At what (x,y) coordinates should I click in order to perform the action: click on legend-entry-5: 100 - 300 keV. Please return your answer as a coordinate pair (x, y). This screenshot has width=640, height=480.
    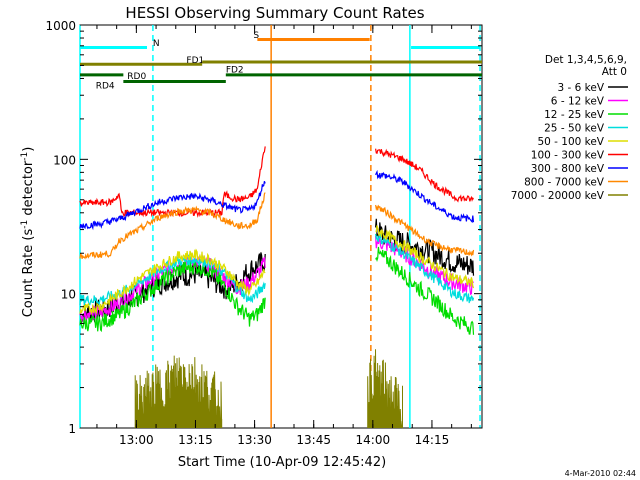
    Looking at the image, I should click on (568, 156).